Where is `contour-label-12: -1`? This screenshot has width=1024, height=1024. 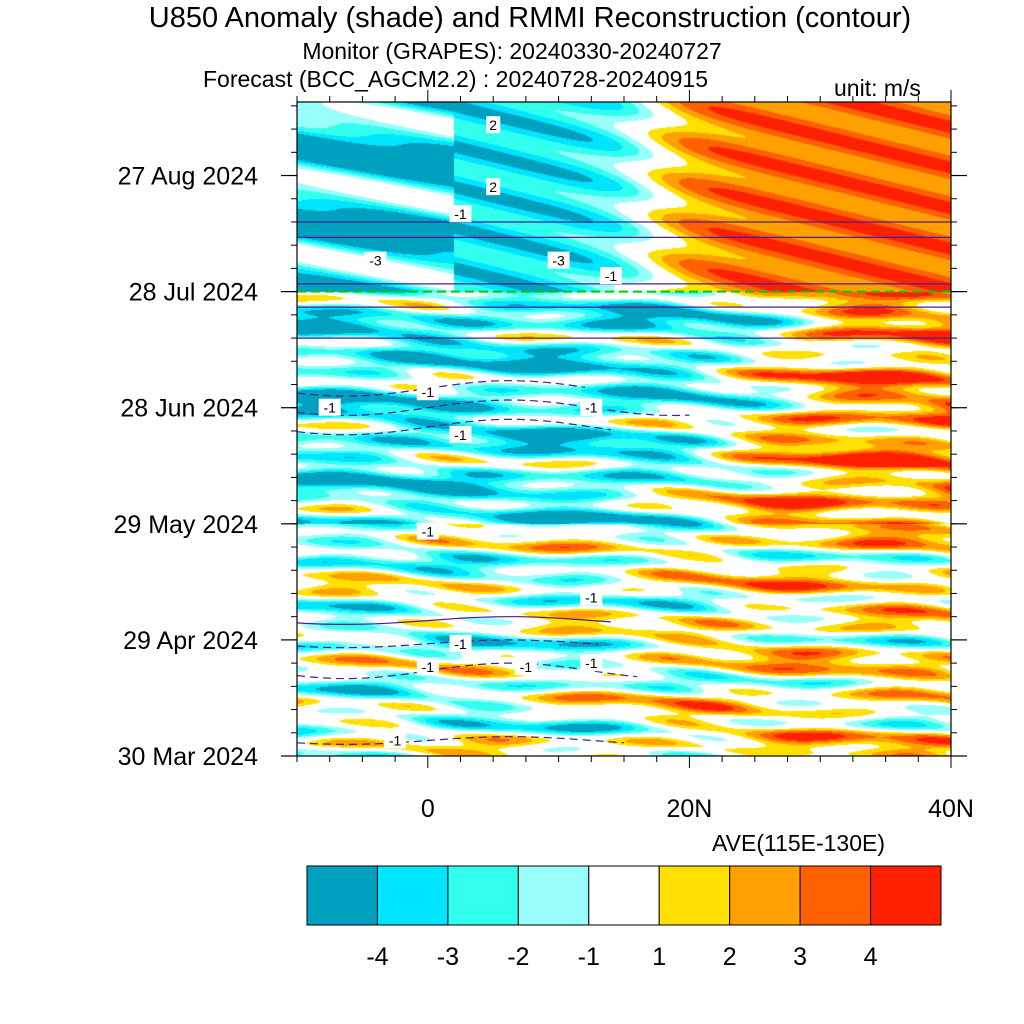
contour-label-12: -1 is located at coordinates (460, 644).